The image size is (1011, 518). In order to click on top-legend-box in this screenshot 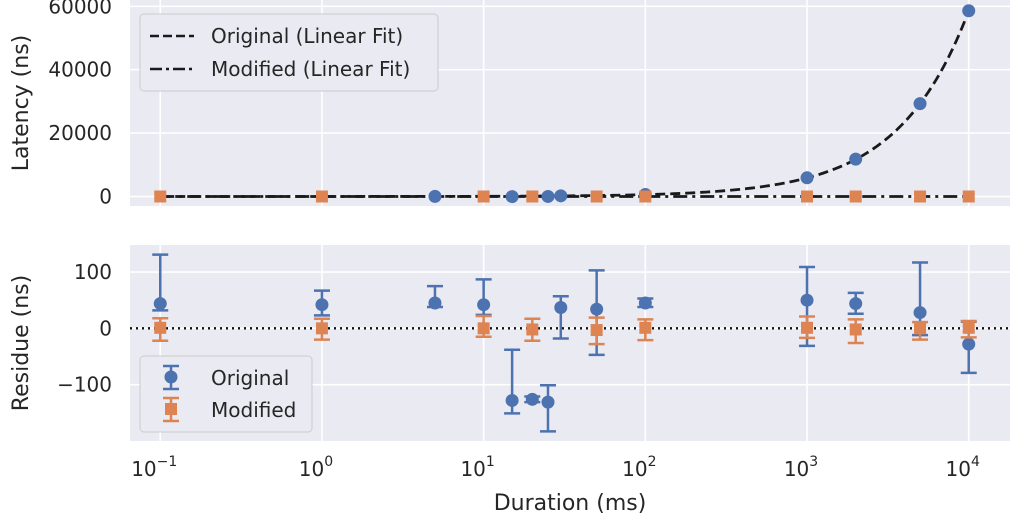, I will do `click(289, 52)`.